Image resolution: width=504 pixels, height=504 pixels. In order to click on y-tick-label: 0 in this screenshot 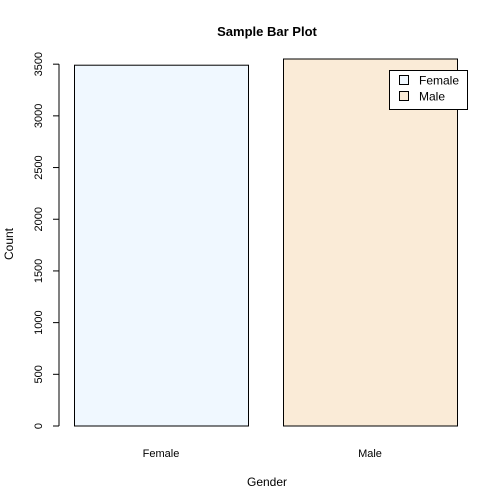, I will do `click(39, 426)`.